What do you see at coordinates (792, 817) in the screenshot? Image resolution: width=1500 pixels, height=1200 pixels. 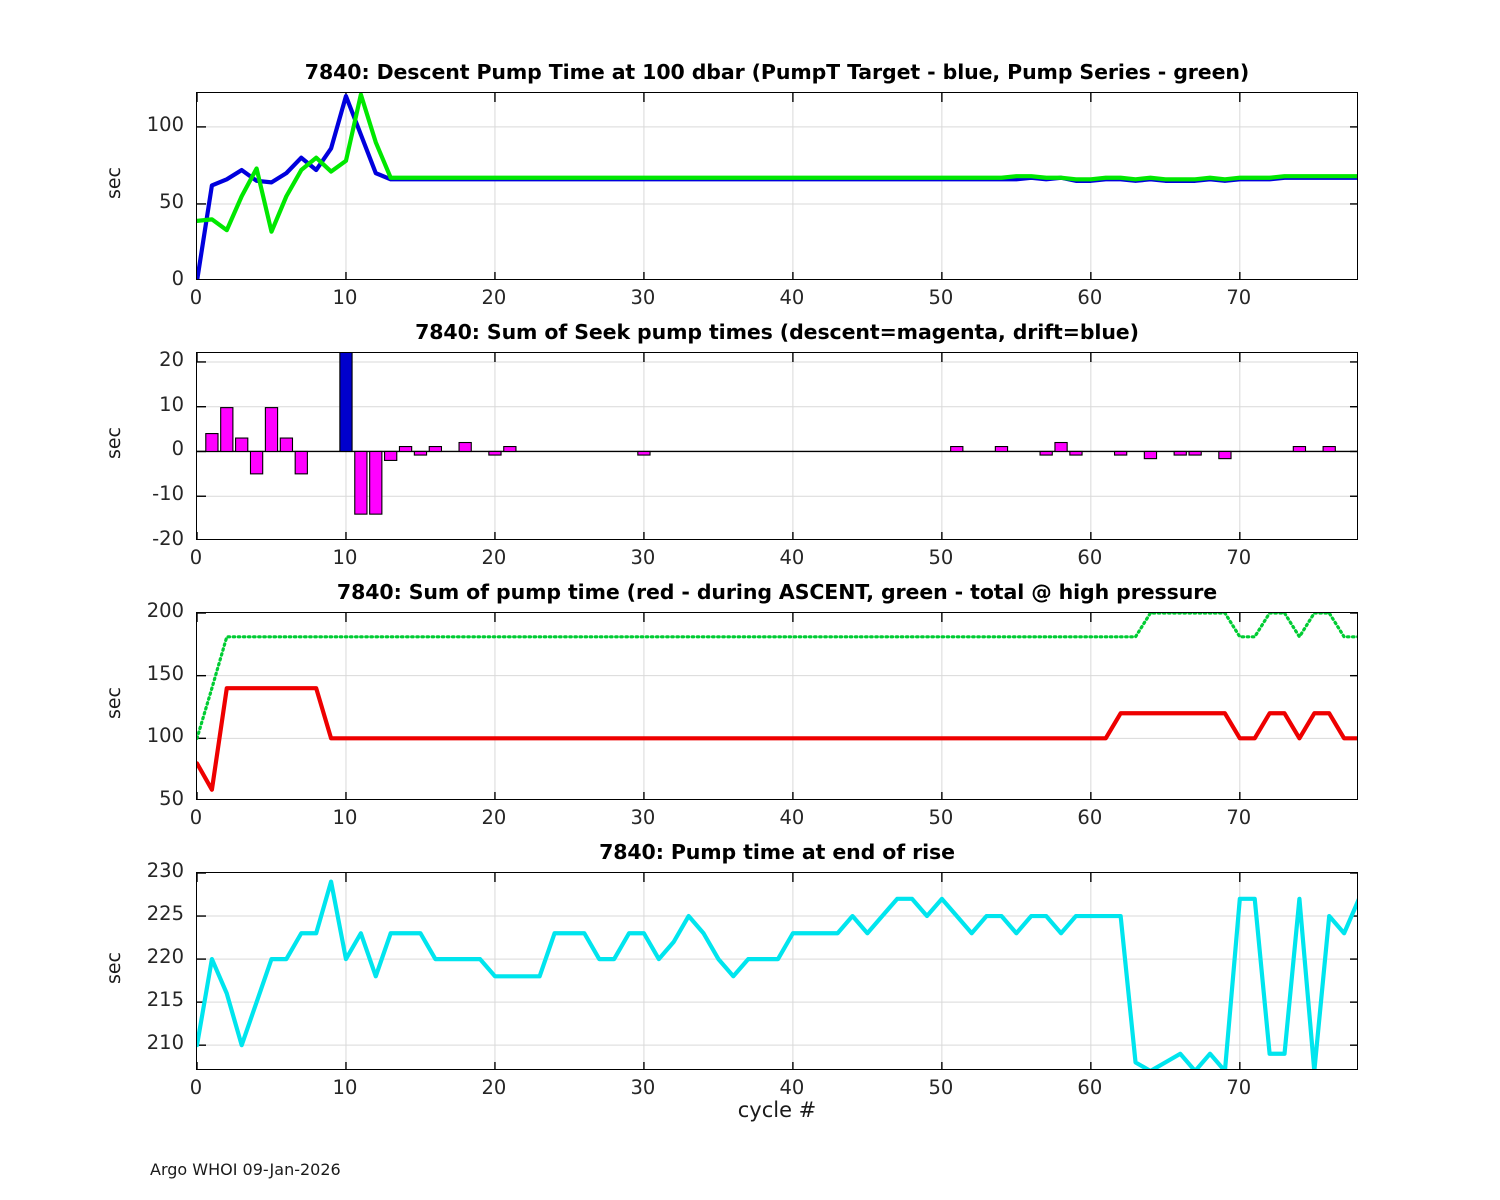 I see `x-tick-3-4: 40` at bounding box center [792, 817].